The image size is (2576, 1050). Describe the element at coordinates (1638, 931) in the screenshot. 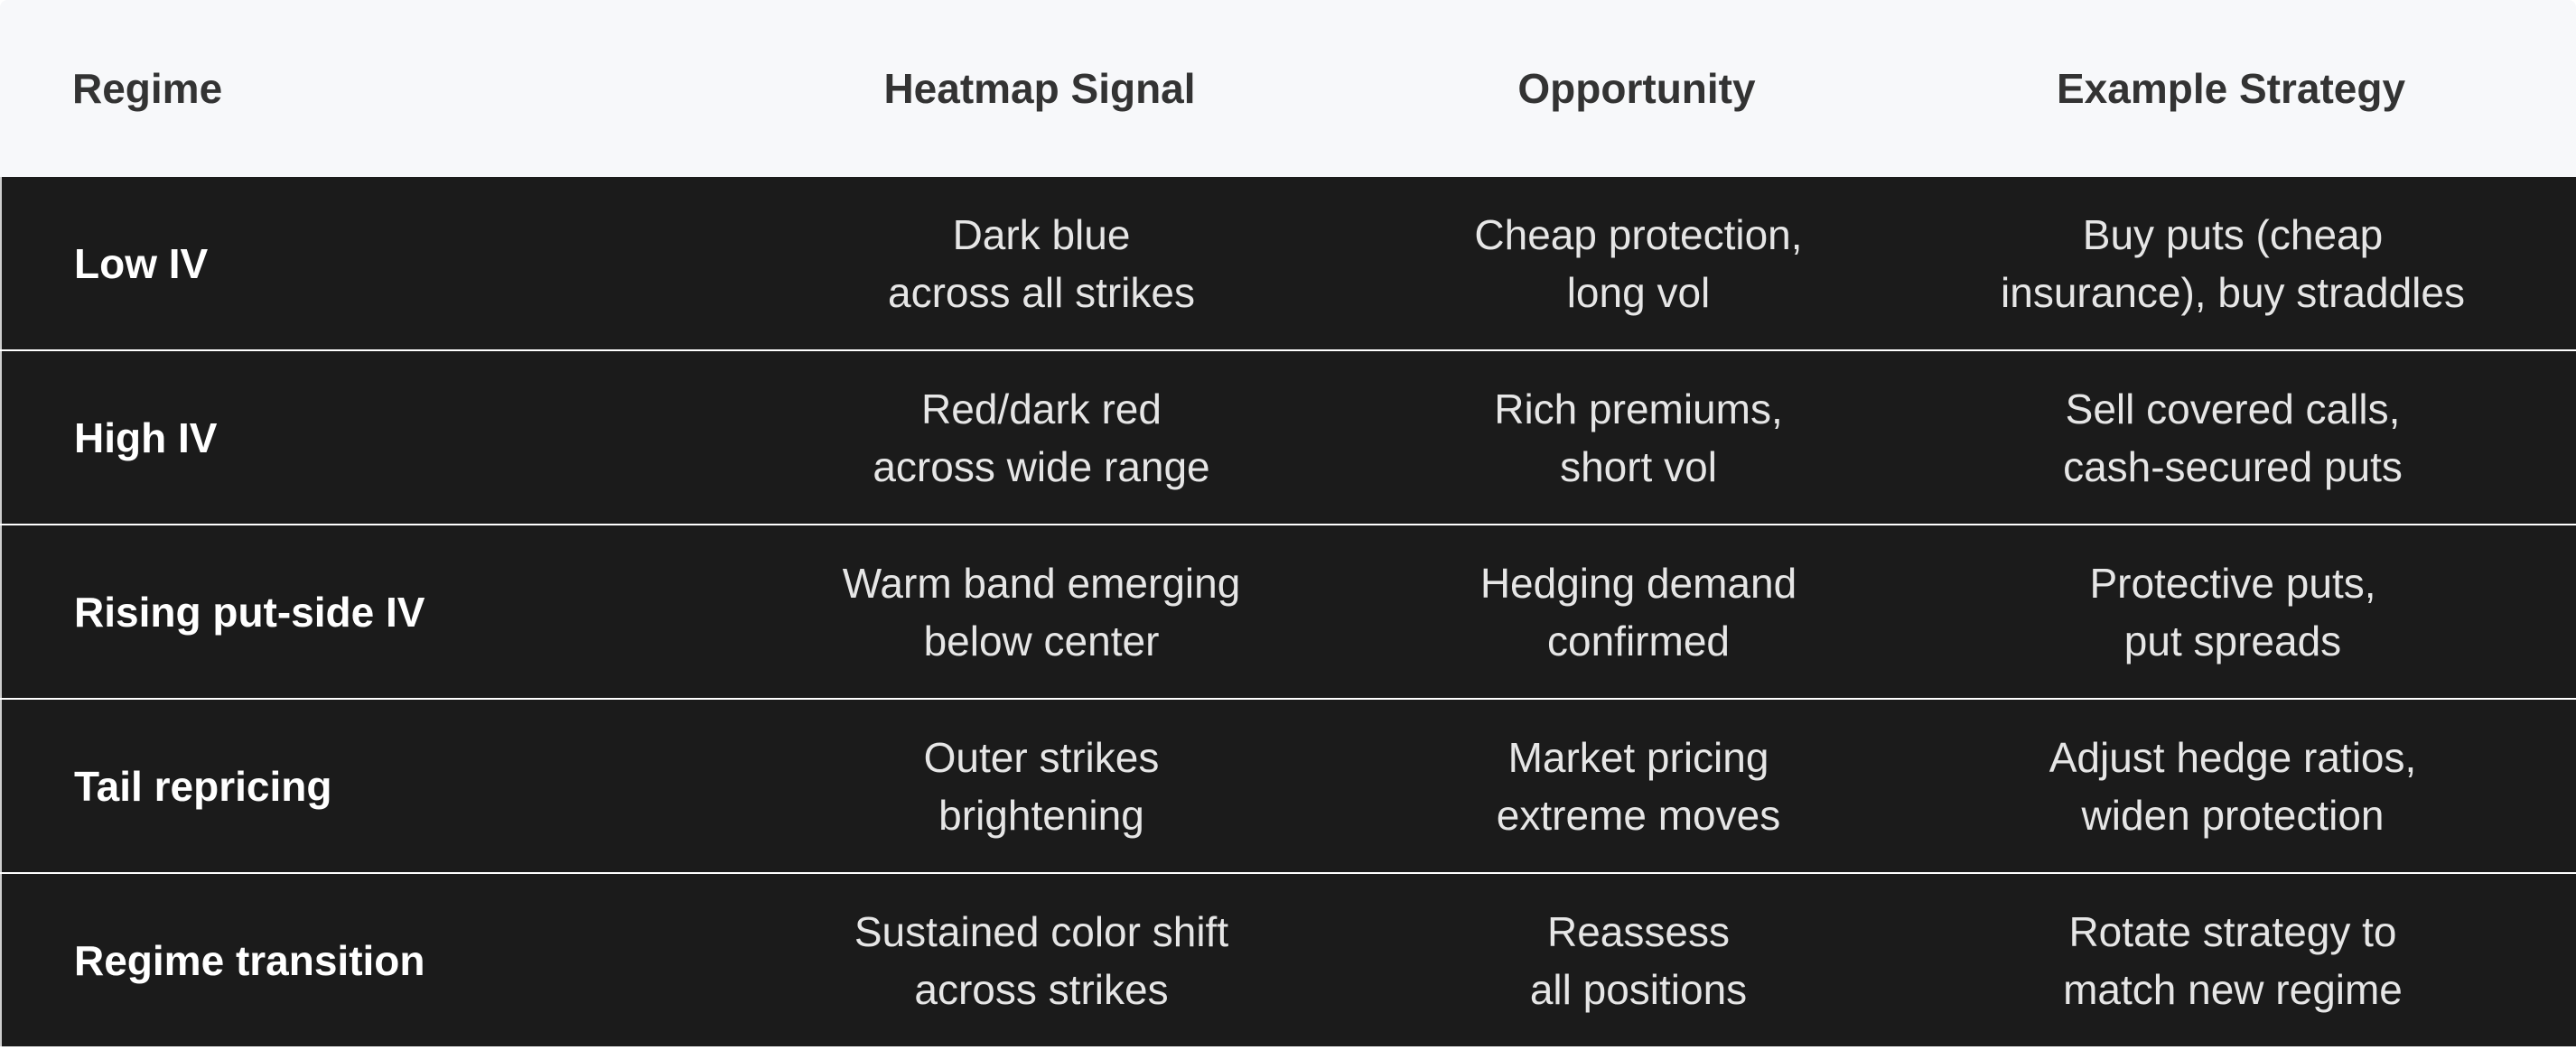

I see `cell-line: Reassess` at that location.